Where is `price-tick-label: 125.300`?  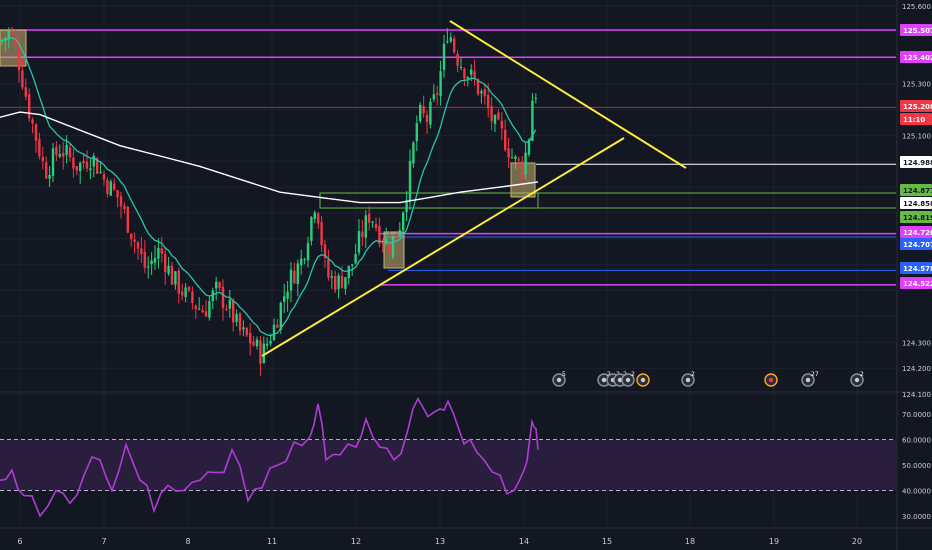 price-tick-label: 125.300 is located at coordinates (916, 85).